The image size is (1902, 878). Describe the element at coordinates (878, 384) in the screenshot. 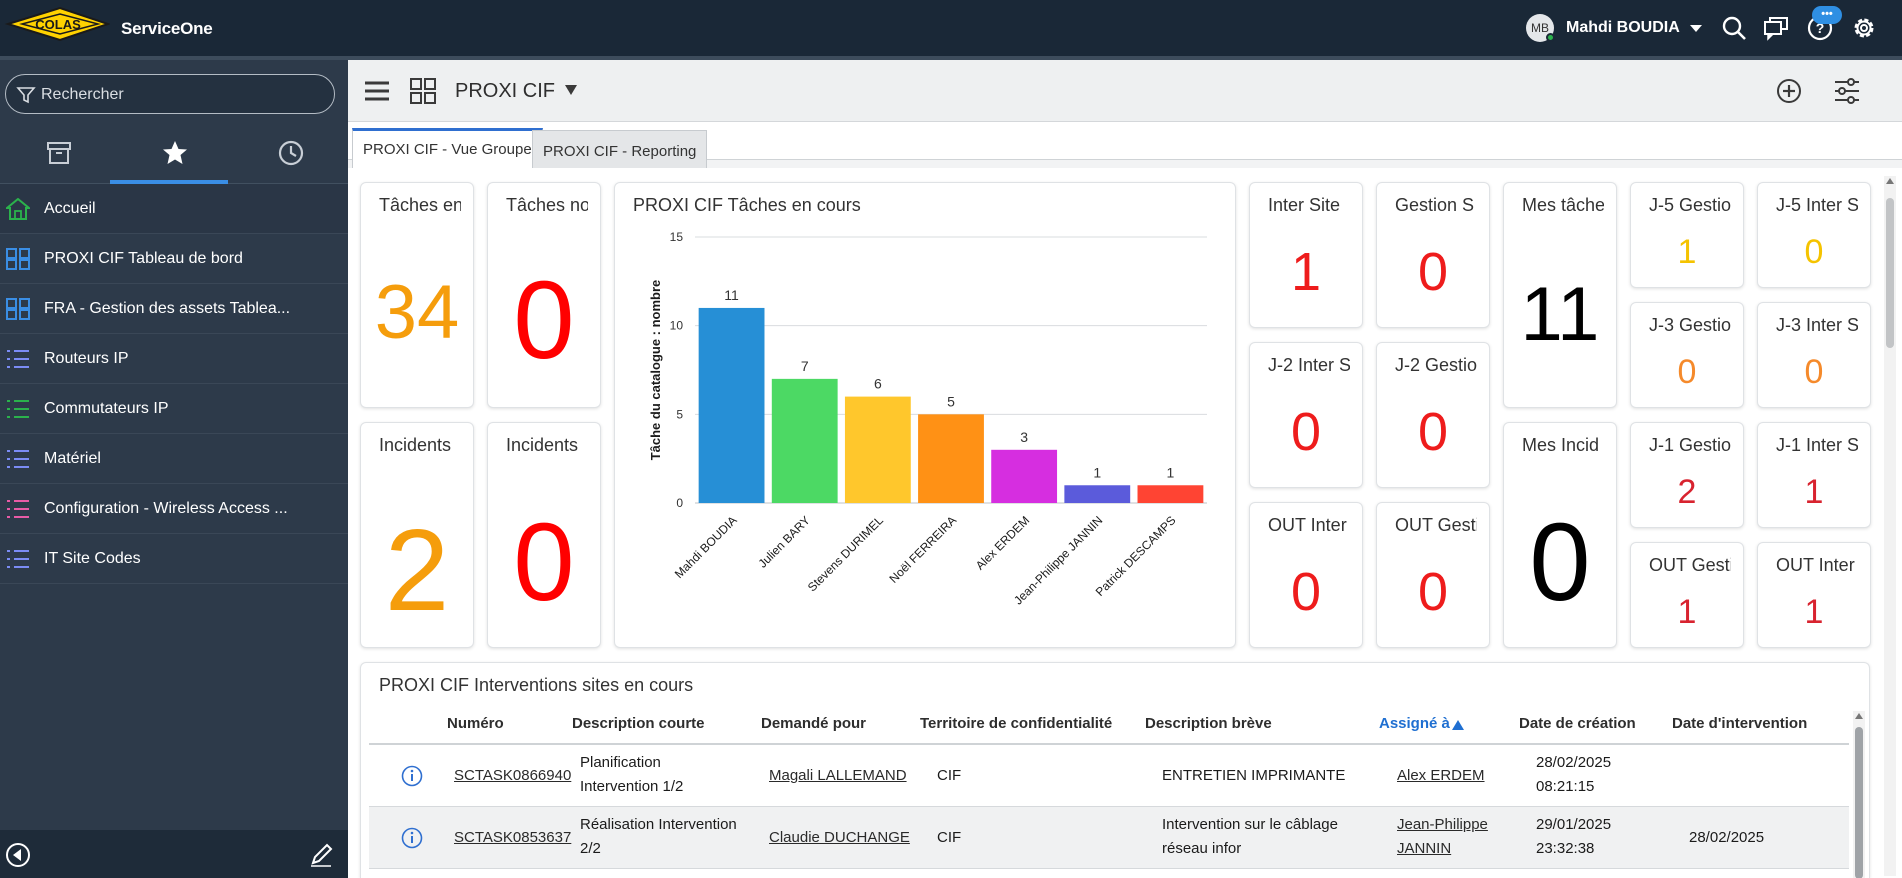

I see `bar-data-label: 6` at that location.